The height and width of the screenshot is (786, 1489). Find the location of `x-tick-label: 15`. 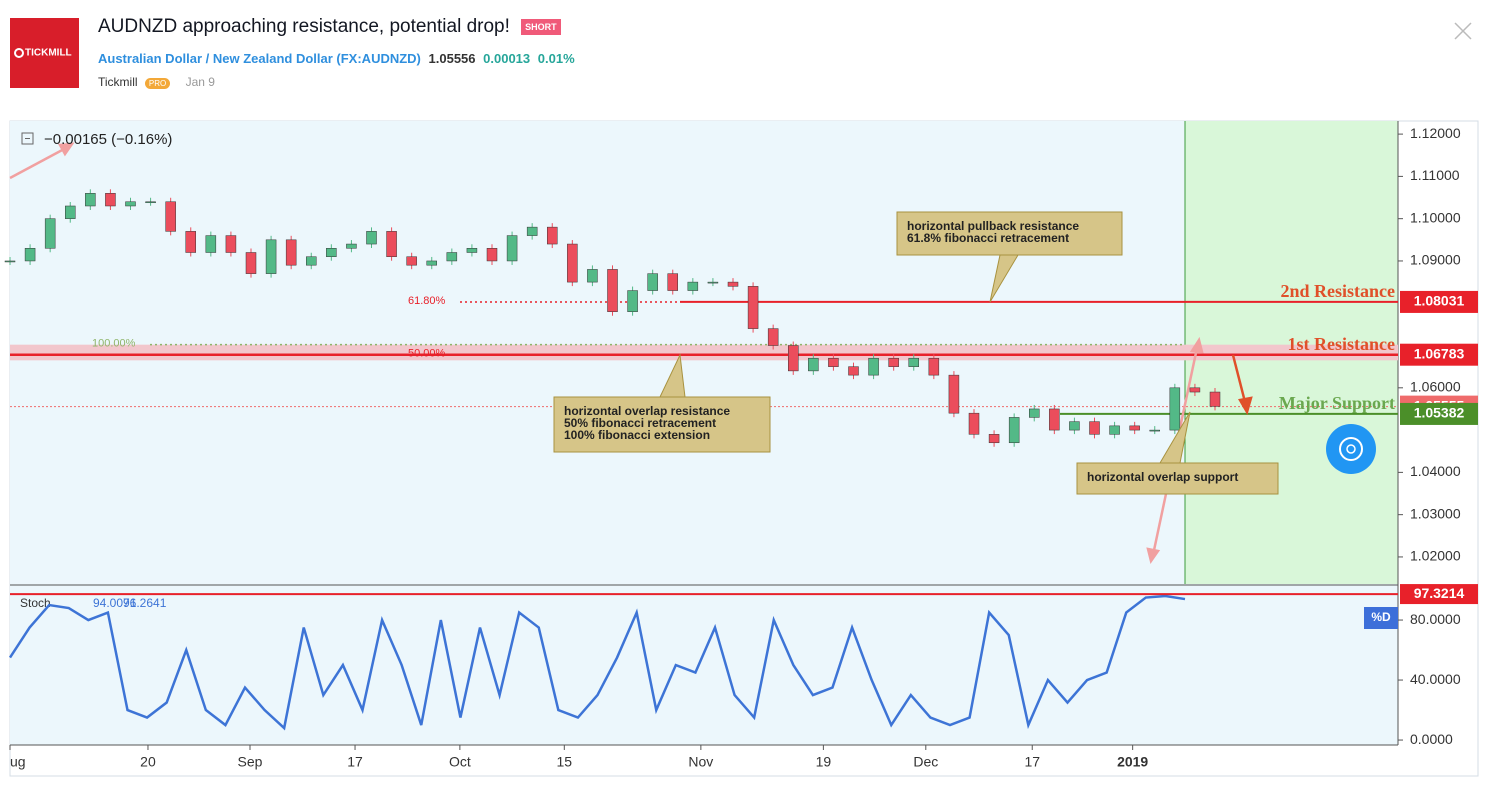

x-tick-label: 15 is located at coordinates (565, 762).